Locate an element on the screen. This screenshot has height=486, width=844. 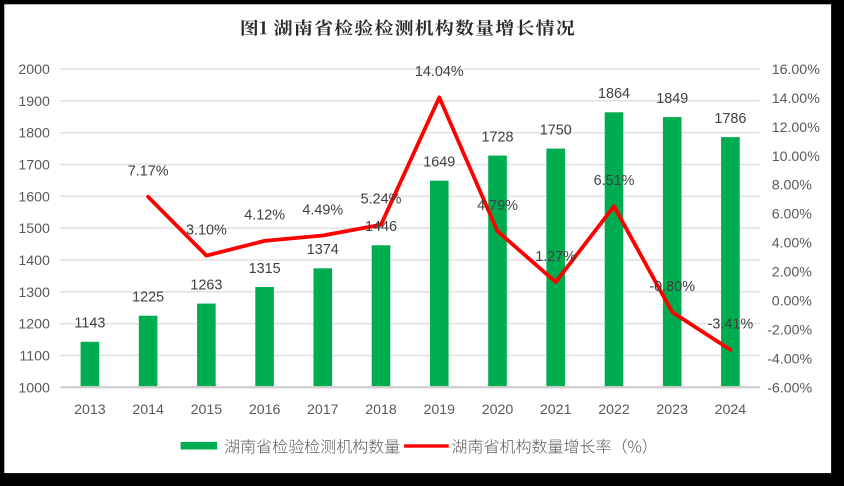
svg-text: 7.17% is located at coordinates (148, 172).